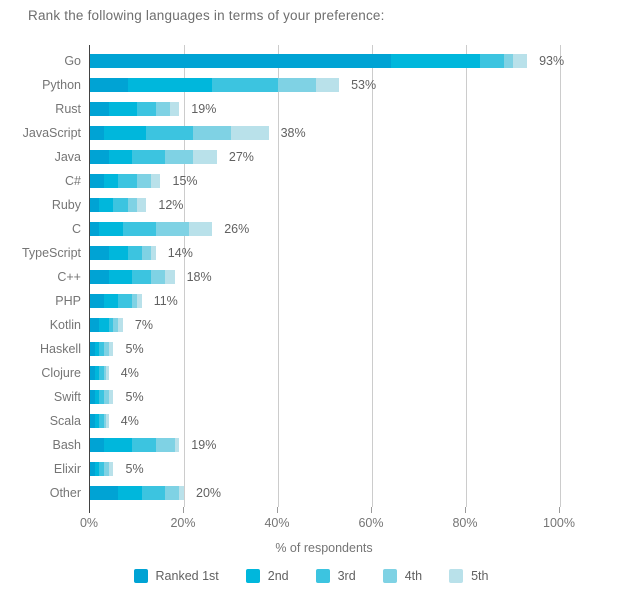  Describe the element at coordinates (199, 277) in the screenshot. I see `total-value-label: 18%` at that location.